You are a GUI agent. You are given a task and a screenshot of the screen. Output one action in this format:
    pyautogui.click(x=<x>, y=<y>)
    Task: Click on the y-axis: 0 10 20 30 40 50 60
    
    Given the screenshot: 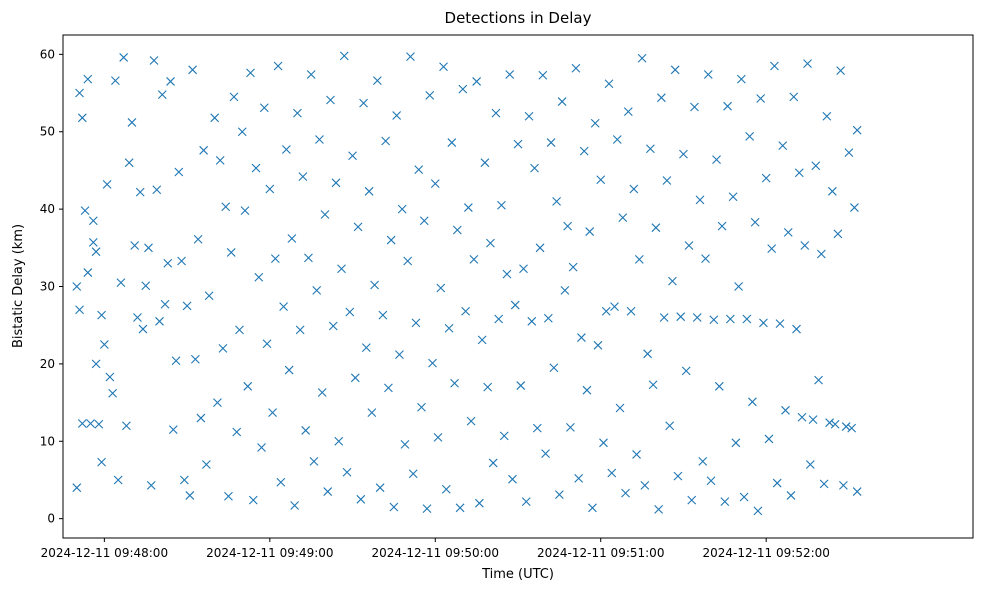 What is the action you would take?
    pyautogui.click(x=51, y=286)
    